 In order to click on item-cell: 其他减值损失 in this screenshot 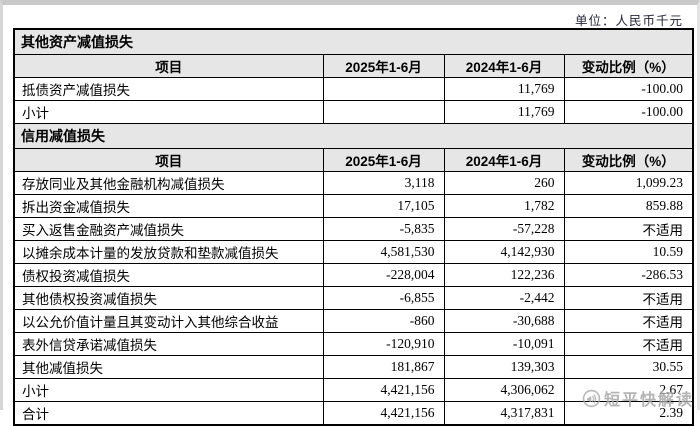, I will do `click(168, 367)`.